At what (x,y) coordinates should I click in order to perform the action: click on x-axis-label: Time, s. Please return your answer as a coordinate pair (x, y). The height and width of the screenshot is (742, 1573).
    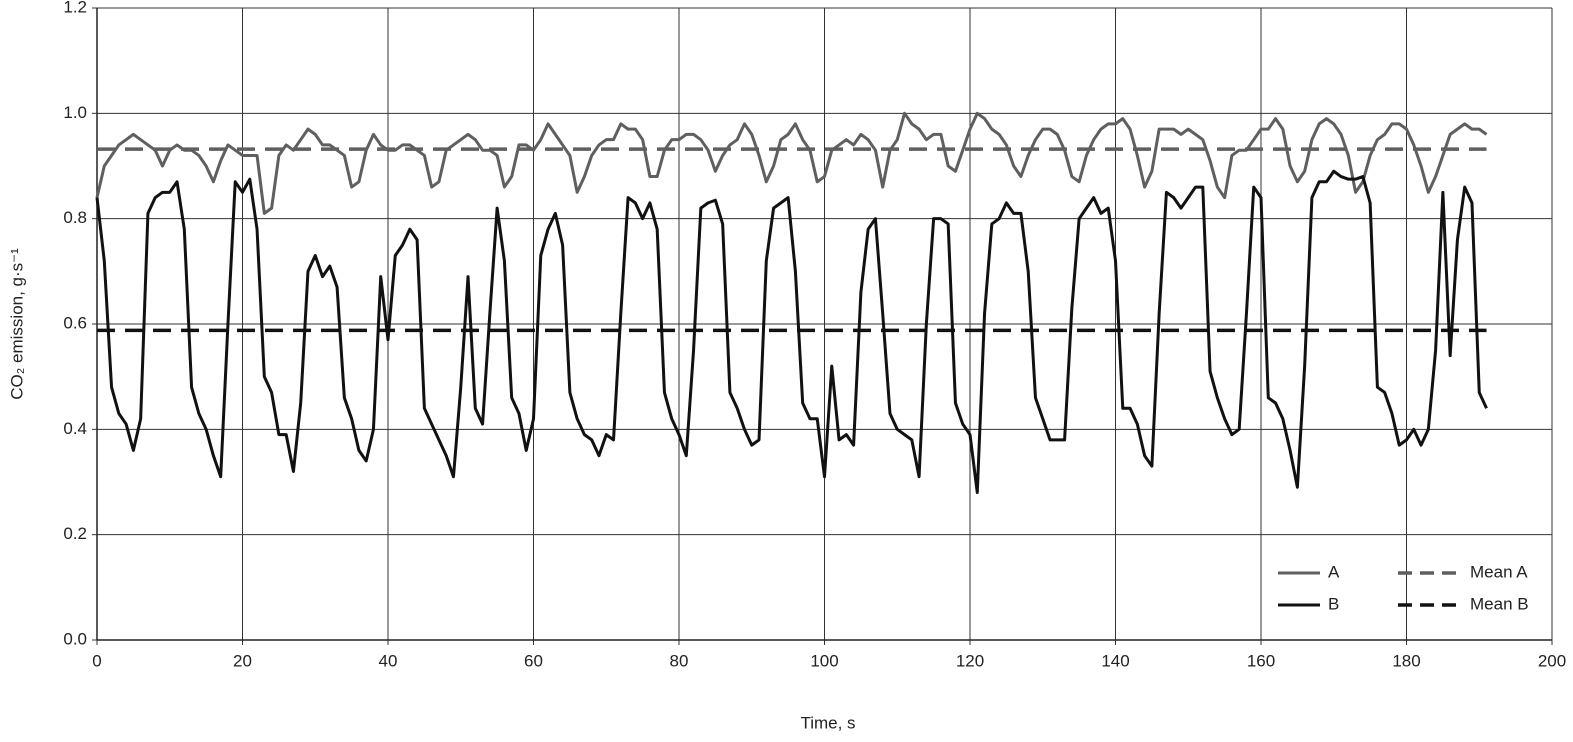
    Looking at the image, I should click on (827, 722).